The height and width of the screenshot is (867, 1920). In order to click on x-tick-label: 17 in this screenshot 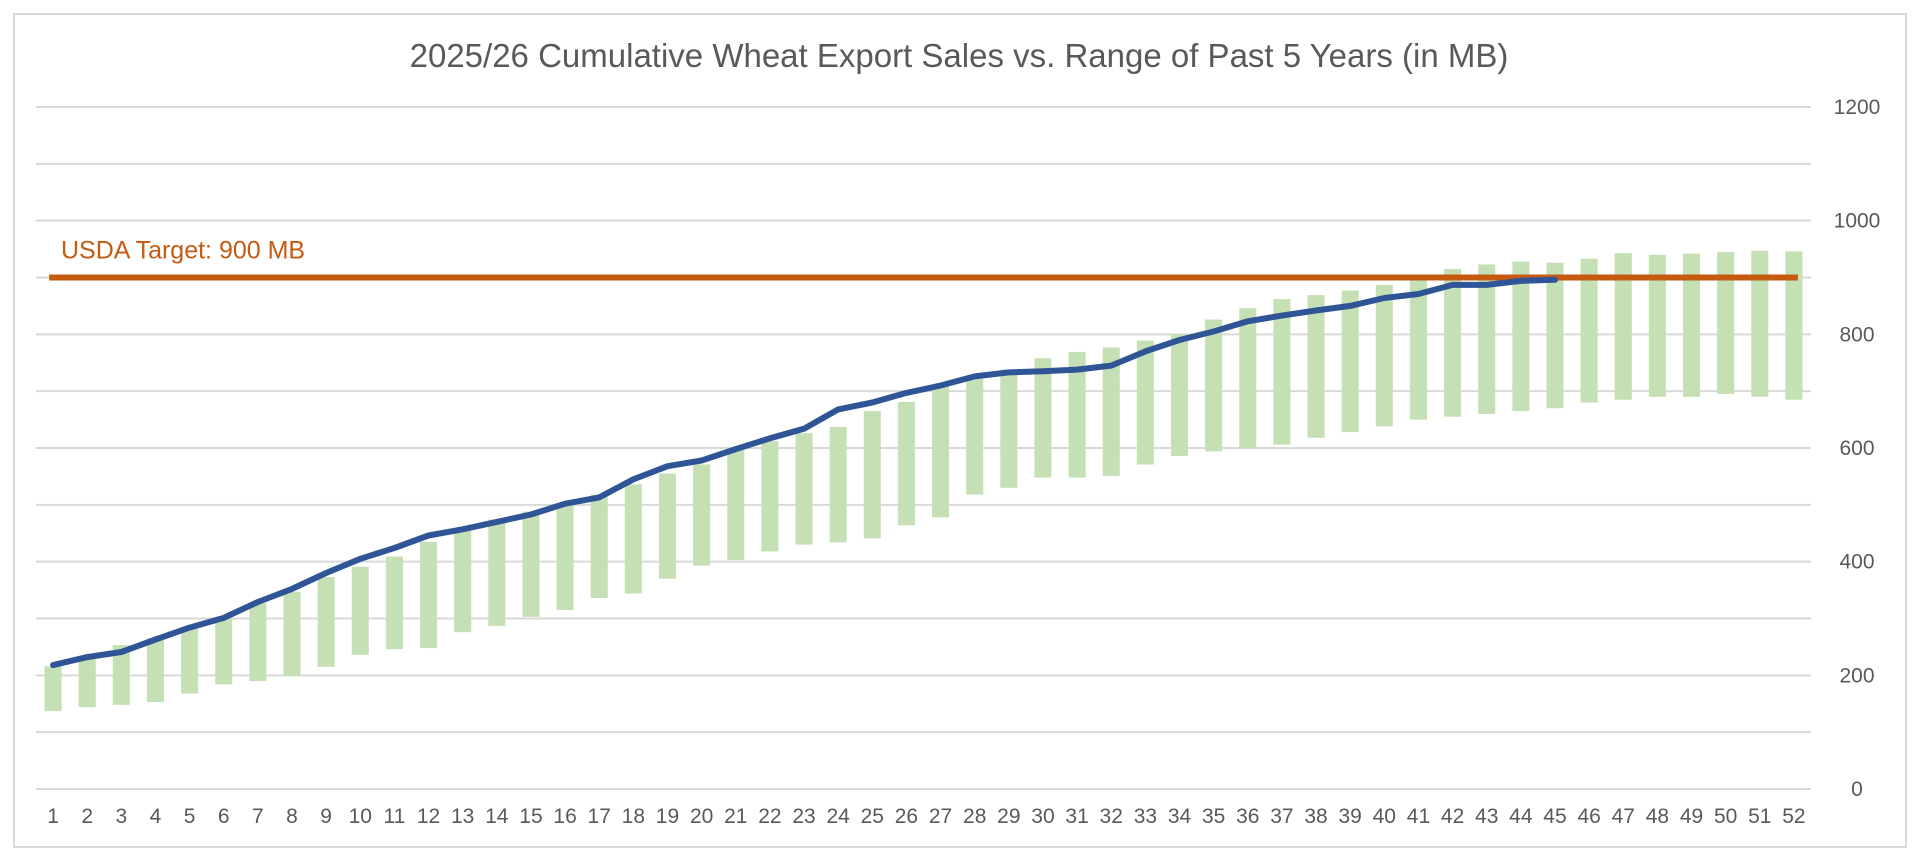, I will do `click(599, 816)`.